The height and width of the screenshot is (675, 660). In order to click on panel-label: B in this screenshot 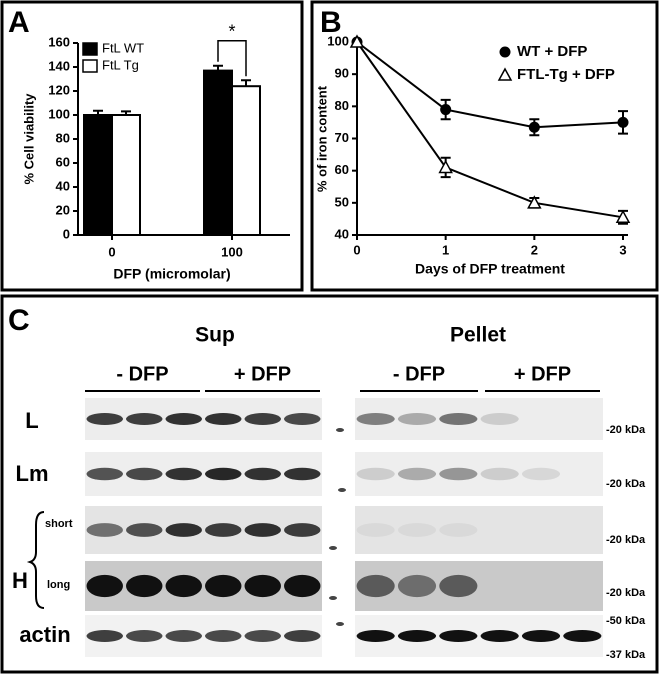, I will do `click(331, 22)`.